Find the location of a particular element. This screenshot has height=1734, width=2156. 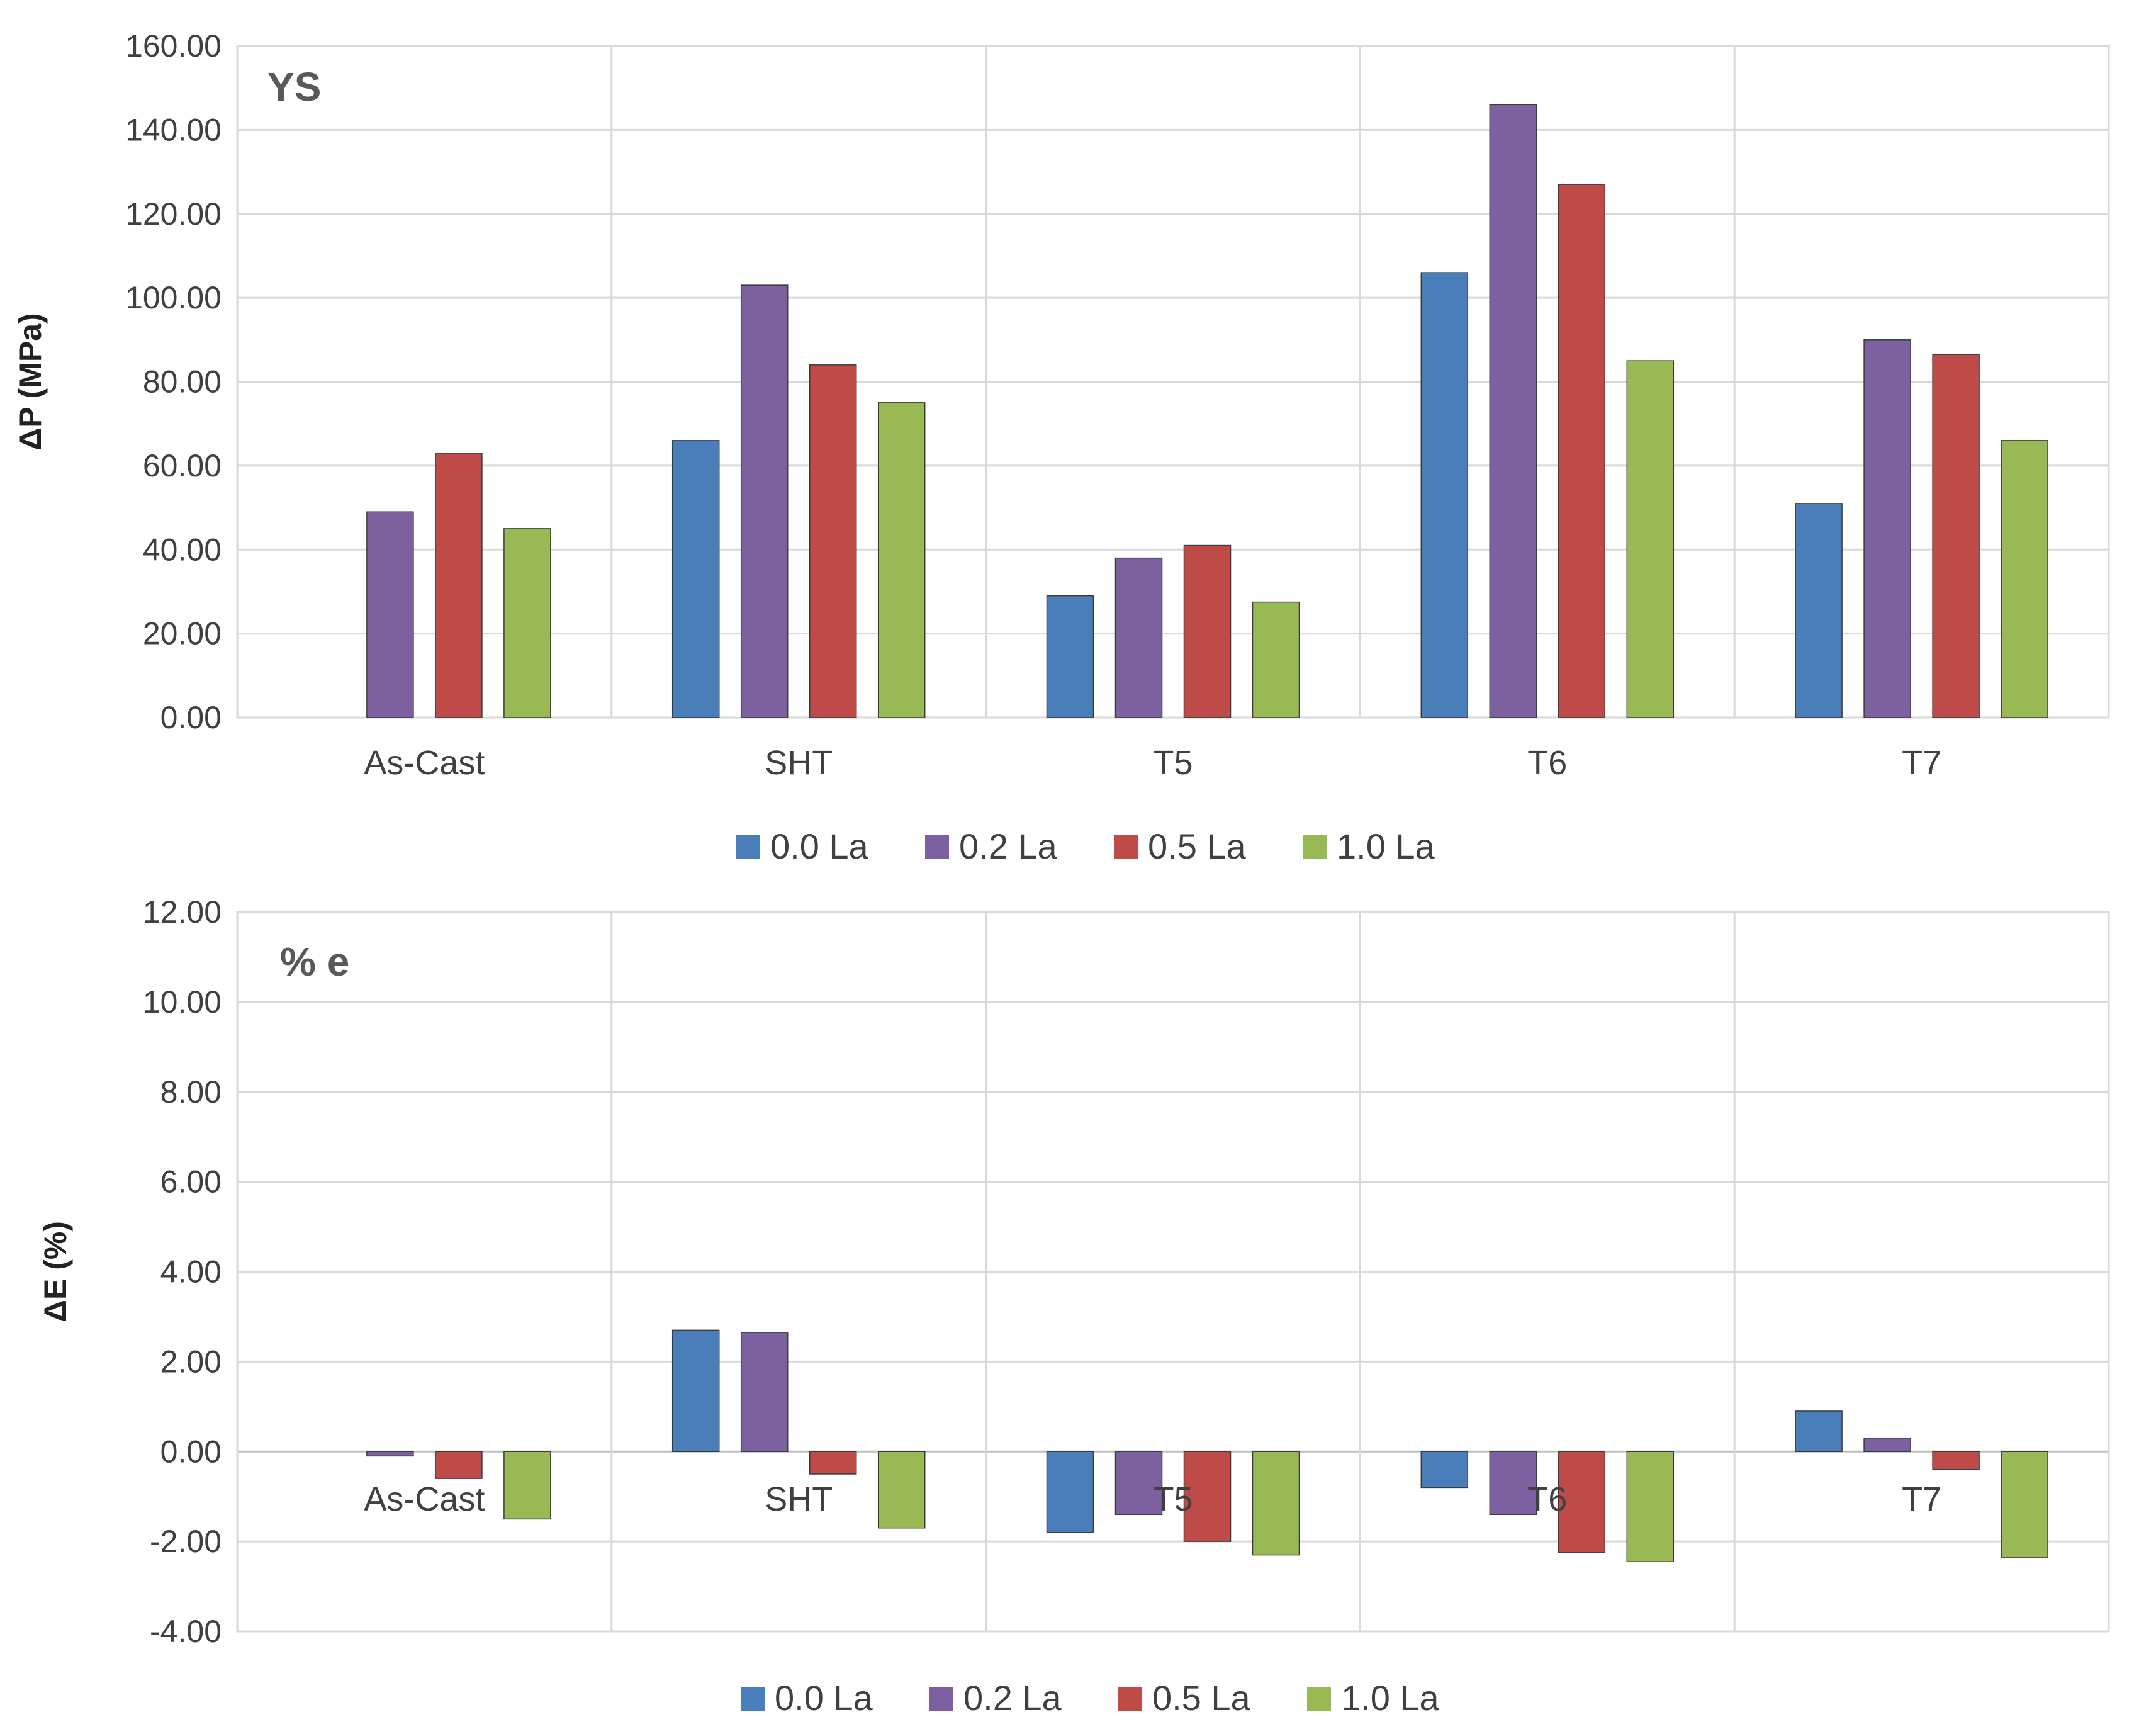

y-tick-label: -2.00 is located at coordinates (186, 1542).